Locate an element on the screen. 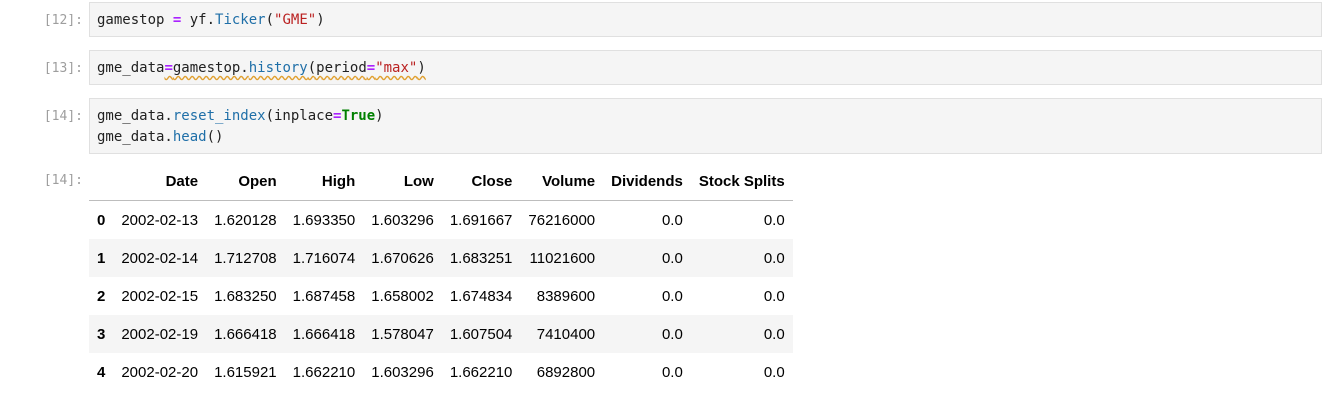 The image size is (1322, 406). table-cell: 1.615921 is located at coordinates (245, 372).